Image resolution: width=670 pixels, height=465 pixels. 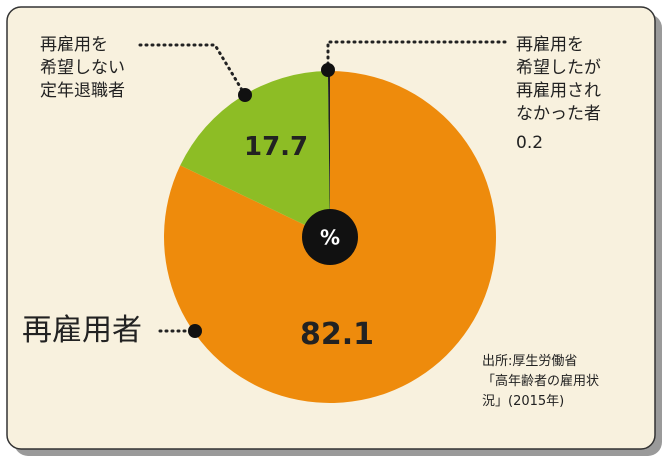 What do you see at coordinates (541, 381) in the screenshot?
I see `source: 出所:厚生労働省 「高年齢者の雇用状 況」(2015年)` at bounding box center [541, 381].